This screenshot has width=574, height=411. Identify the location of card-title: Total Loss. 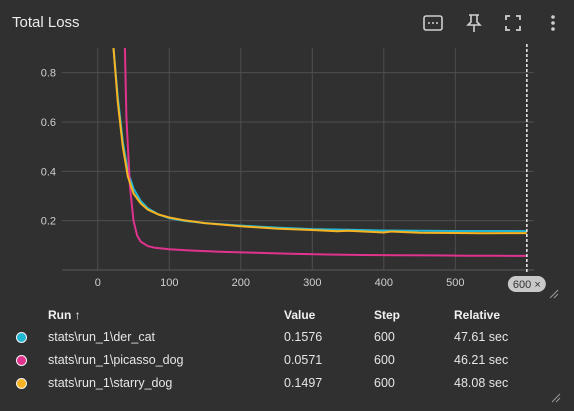
(46, 22).